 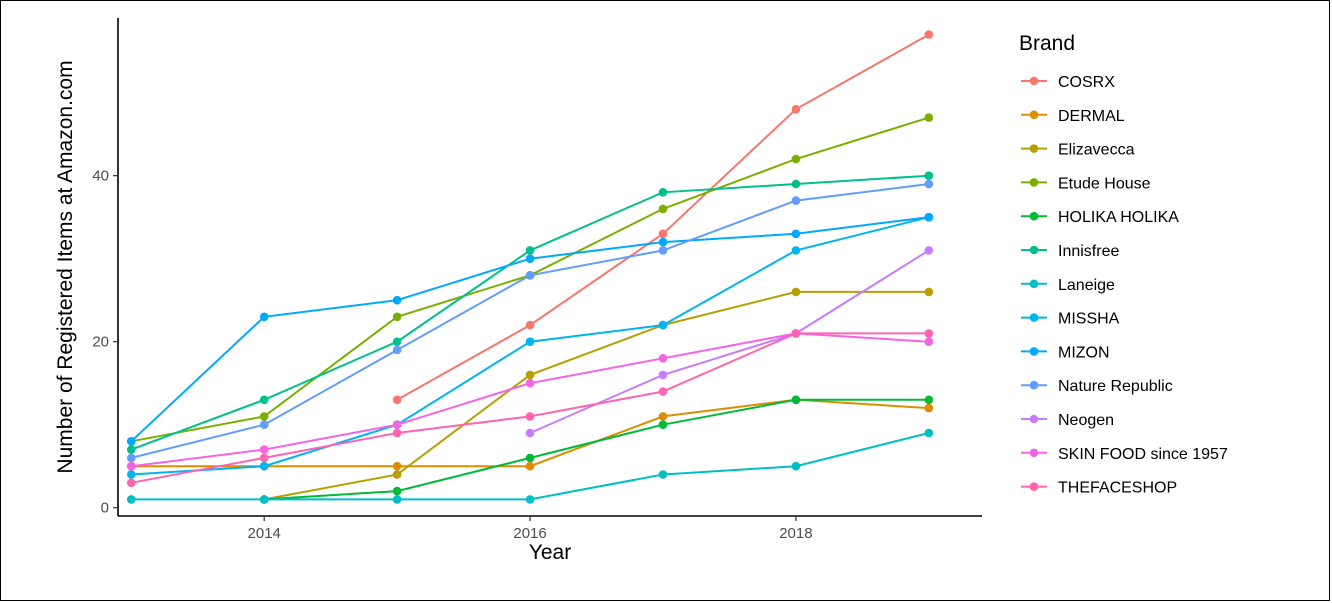 I want to click on legend-label: MISSHA, so click(x=1089, y=319).